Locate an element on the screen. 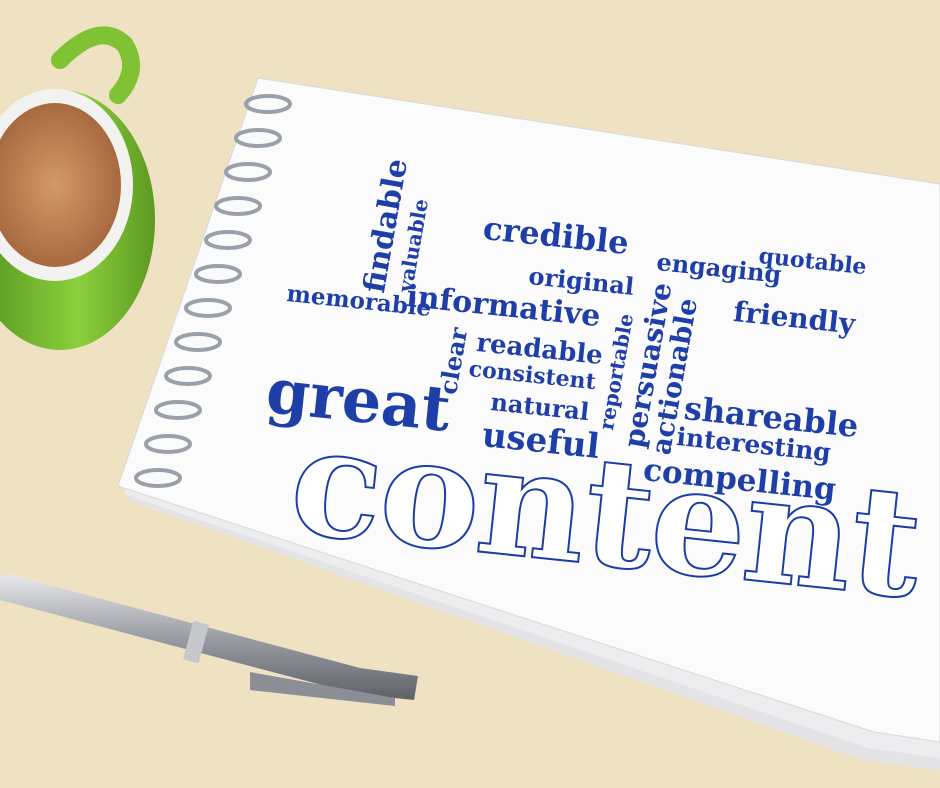 The image size is (940, 788). spiral-binding-icon is located at coordinates (213, 291).